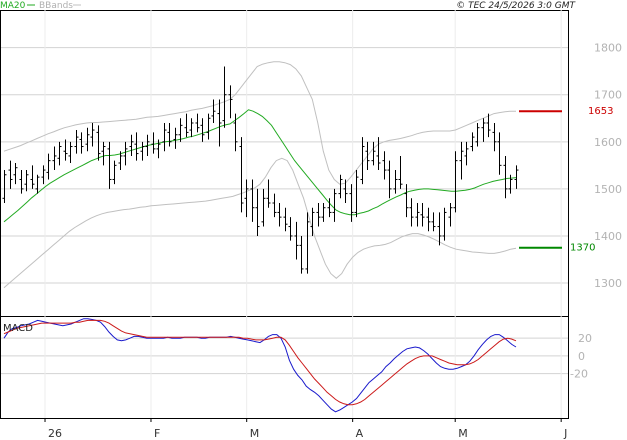 The height and width of the screenshot is (440, 627). I want to click on price-tick-label: 1300, so click(608, 283).